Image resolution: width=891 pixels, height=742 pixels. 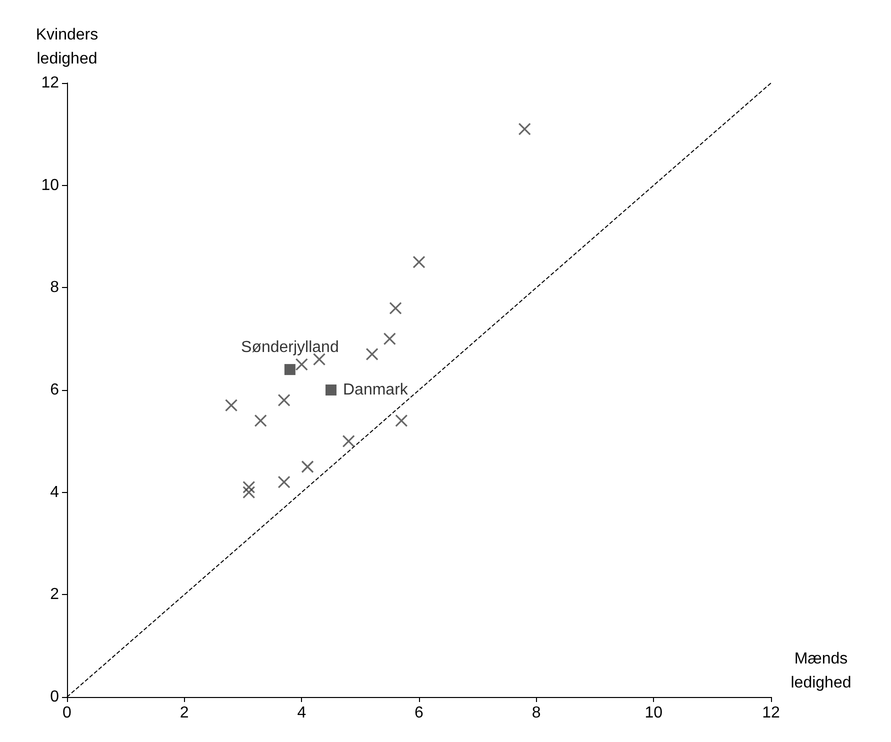 What do you see at coordinates (55, 390) in the screenshot?
I see `y-tick-label: 6` at bounding box center [55, 390].